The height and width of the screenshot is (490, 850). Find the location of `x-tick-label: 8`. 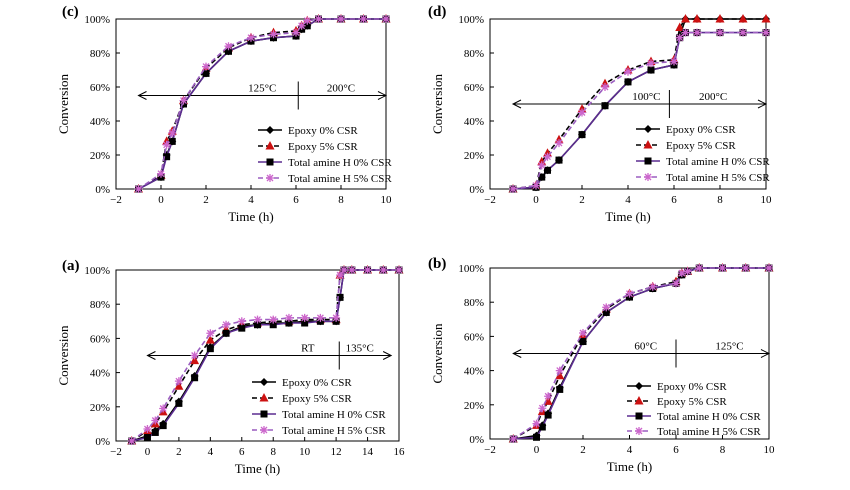

x-tick-label: 8 is located at coordinates (723, 450).